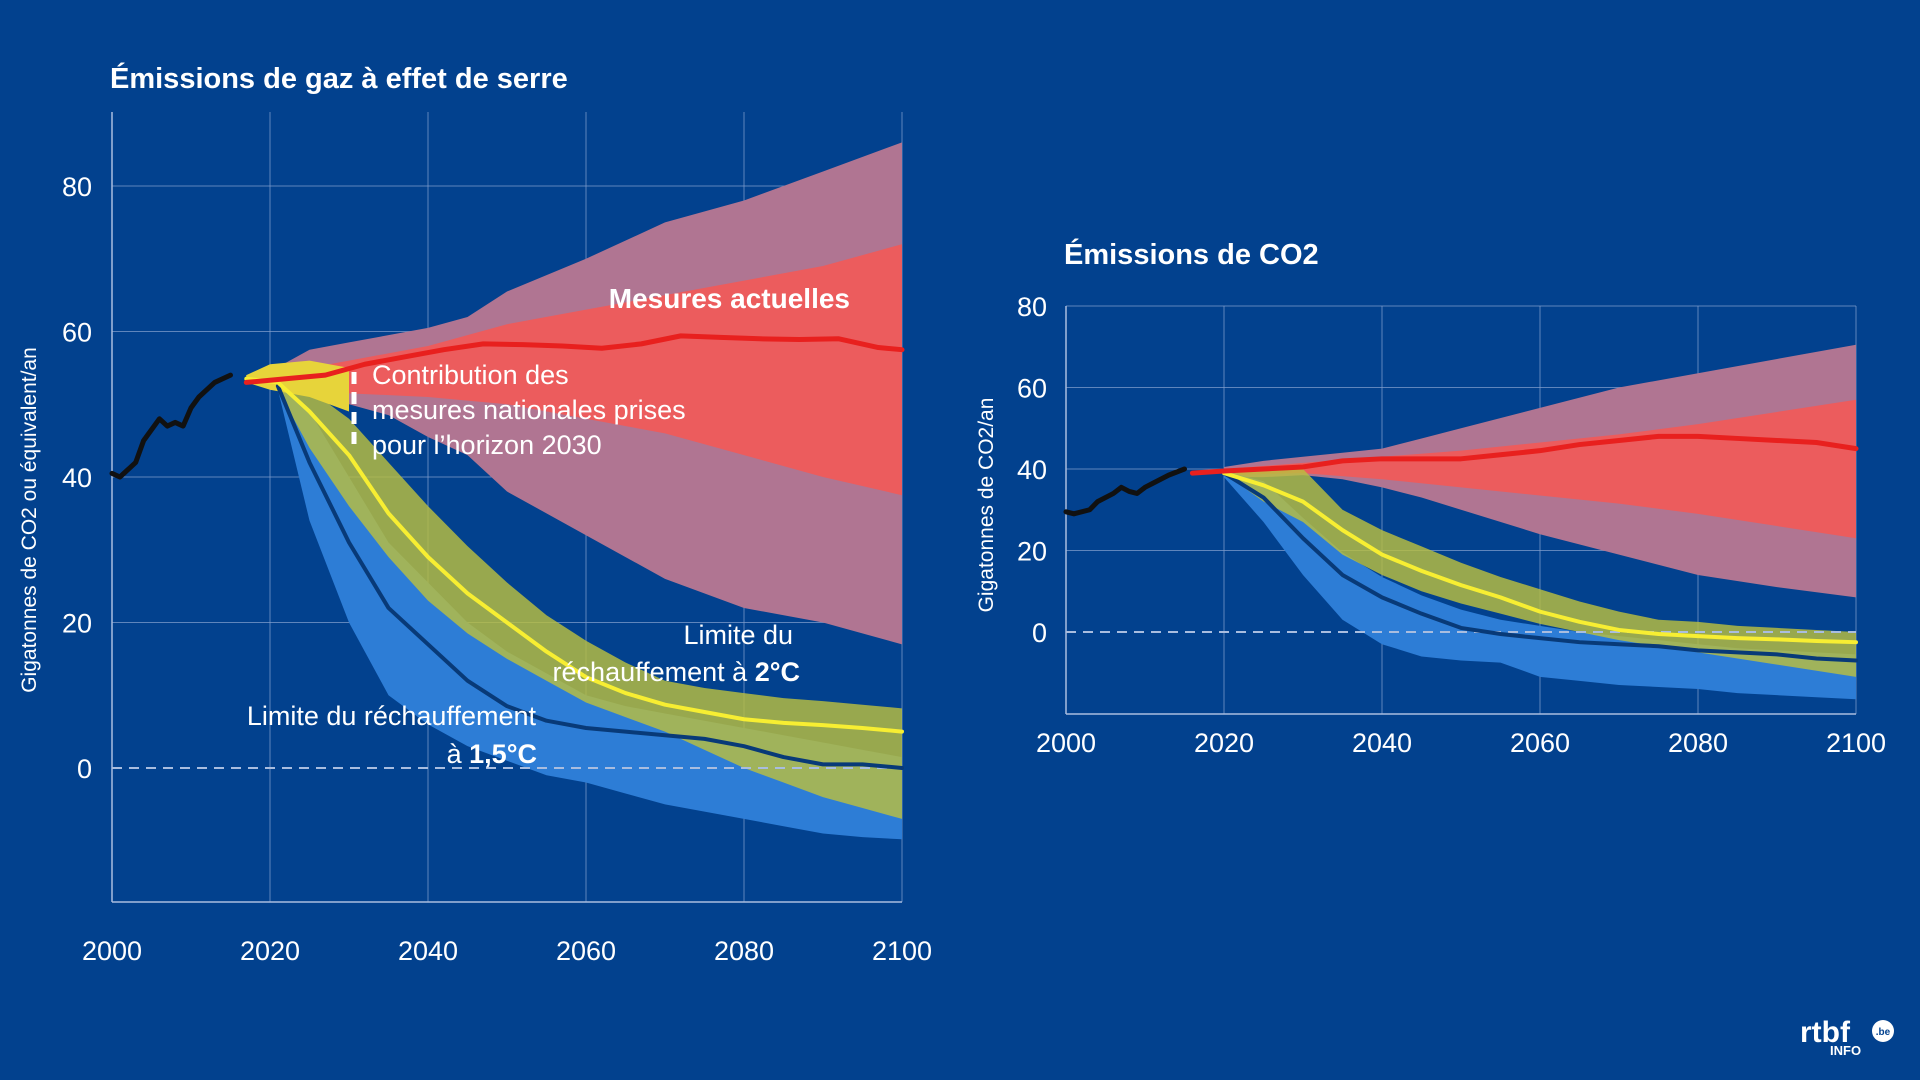  I want to click on y-axis-ticks-co2: 80 60 40 20 0, so click(1032, 470).